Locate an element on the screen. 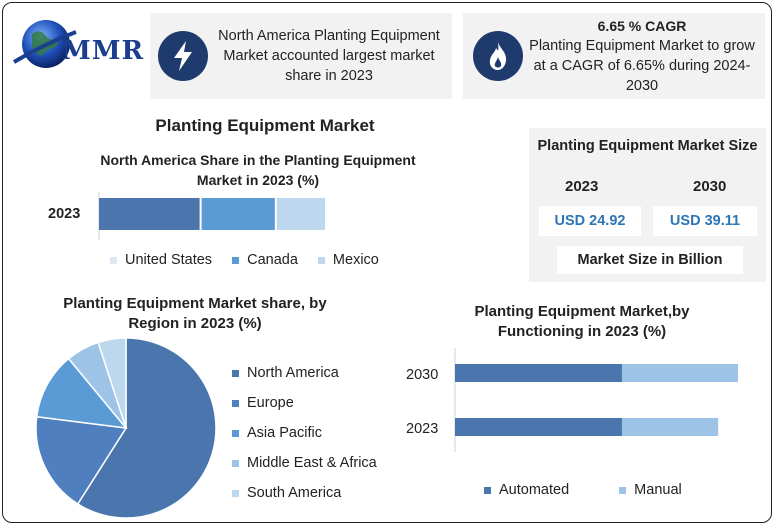 The height and width of the screenshot is (527, 776). logo: MMR is located at coordinates (83, 45).